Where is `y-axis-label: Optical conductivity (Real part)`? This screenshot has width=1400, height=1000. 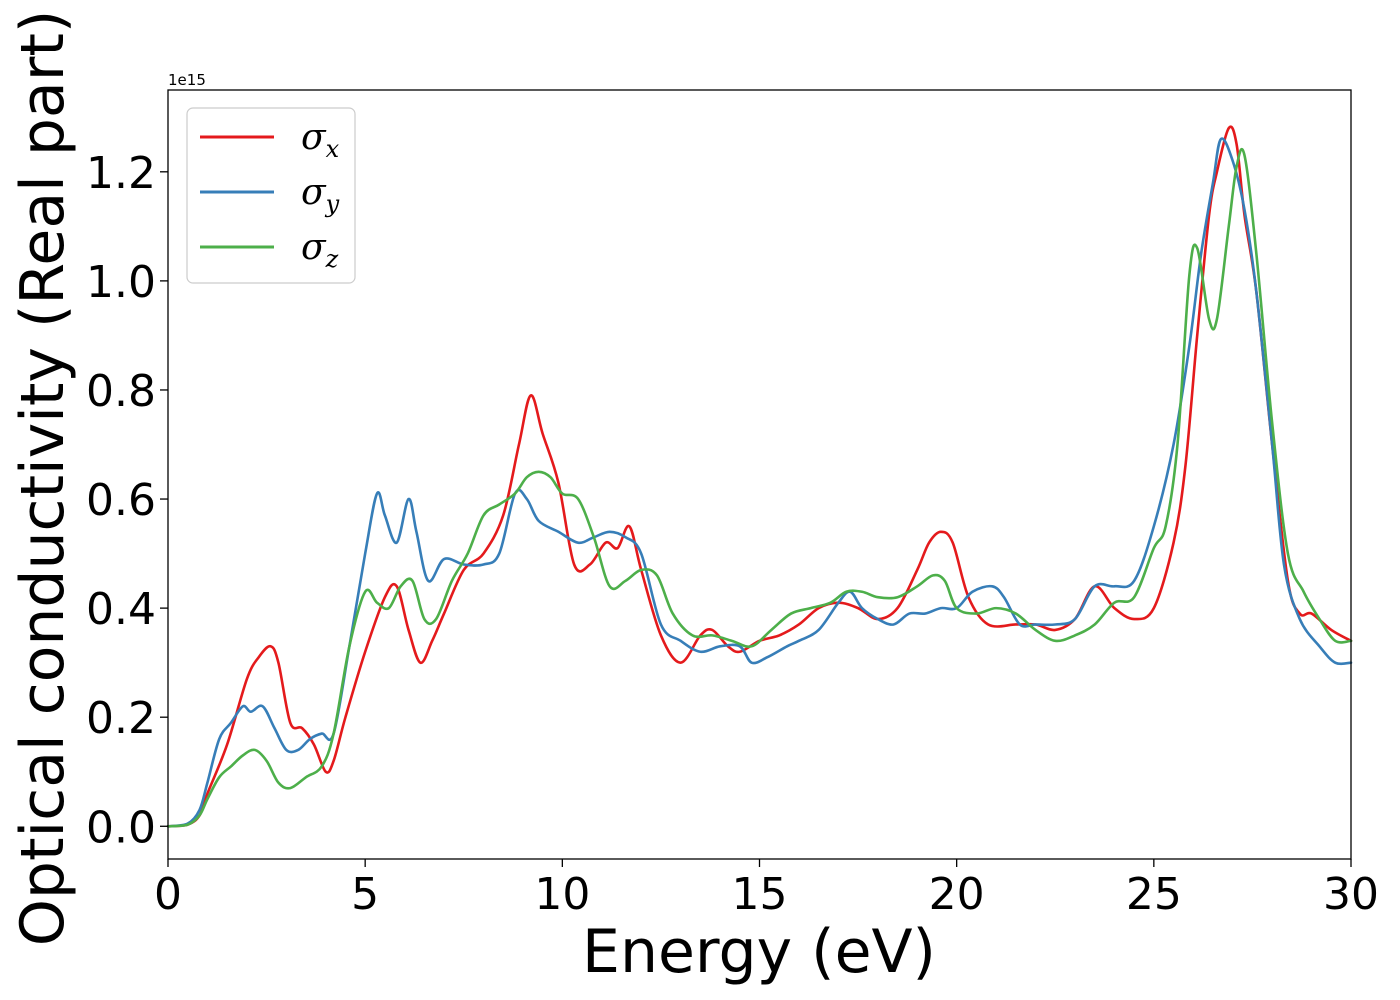
y-axis-label: Optical conductivity (Real part) is located at coordinates (43, 478).